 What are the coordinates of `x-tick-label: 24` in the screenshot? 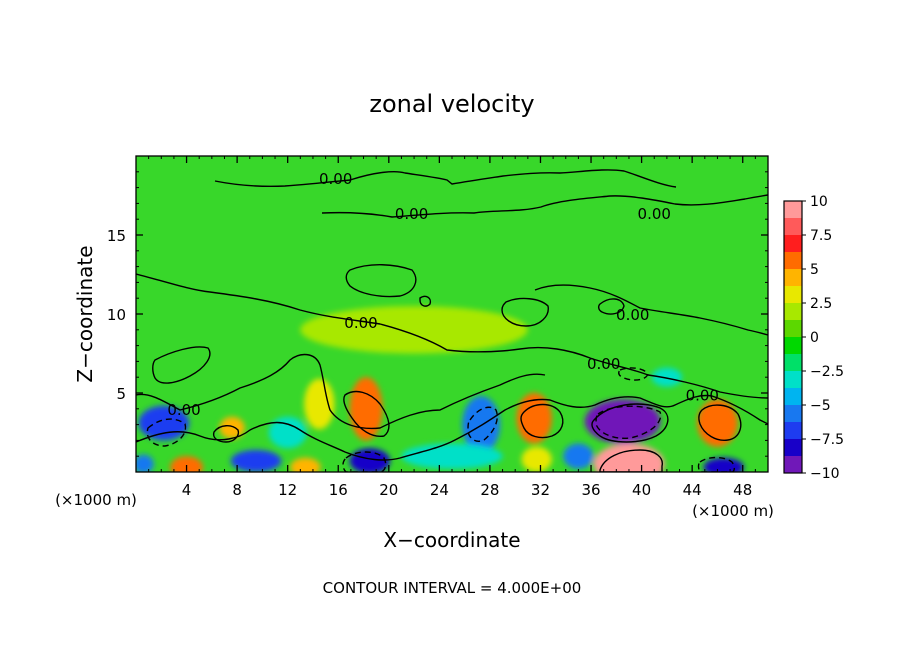 It's located at (439, 490).